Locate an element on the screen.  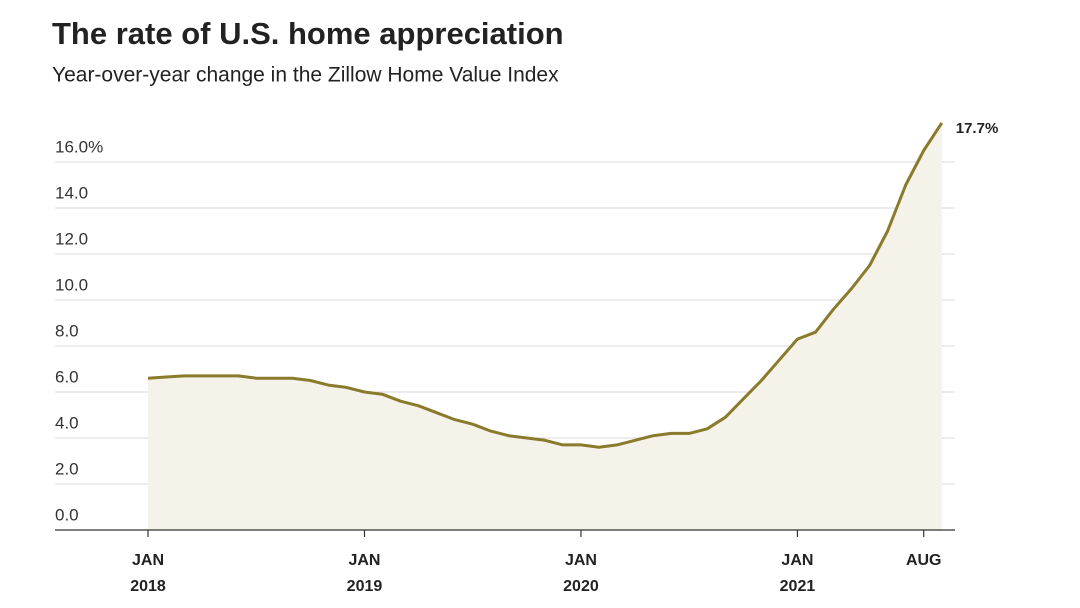
y-tick-label: 8.0 is located at coordinates (67, 330).